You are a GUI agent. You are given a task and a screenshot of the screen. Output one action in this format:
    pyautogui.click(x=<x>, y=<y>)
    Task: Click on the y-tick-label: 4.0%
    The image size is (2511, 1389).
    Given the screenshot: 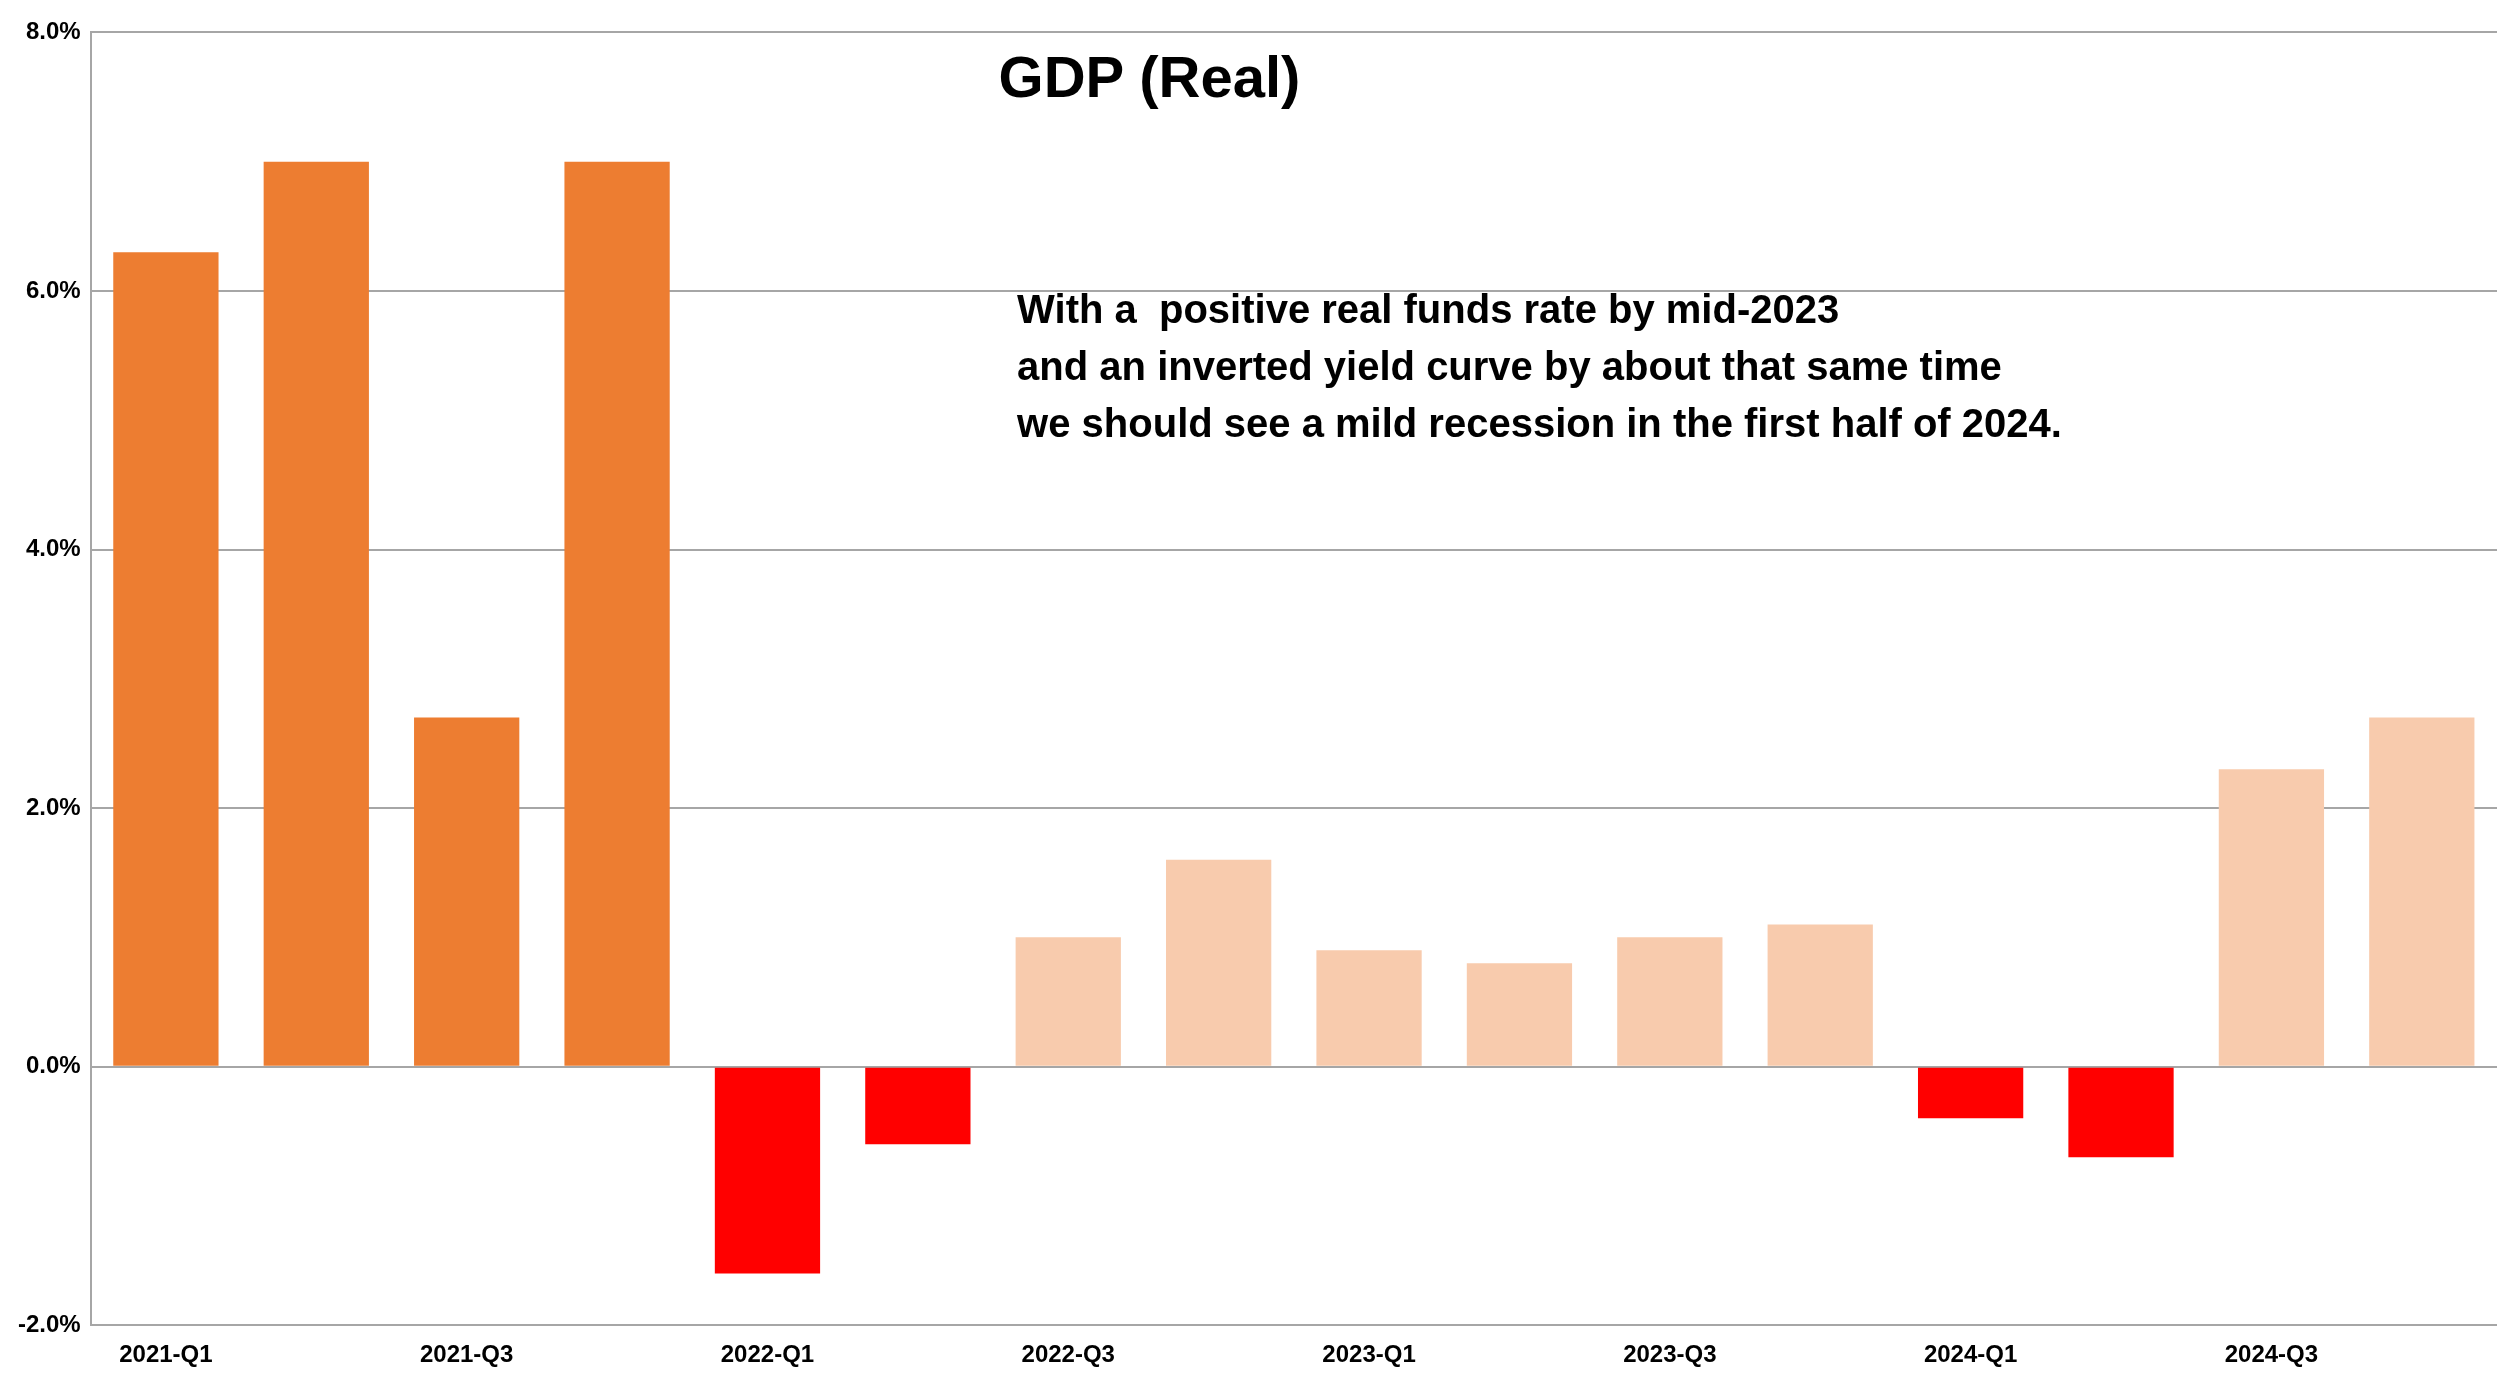 What is the action you would take?
    pyautogui.click(x=53, y=548)
    